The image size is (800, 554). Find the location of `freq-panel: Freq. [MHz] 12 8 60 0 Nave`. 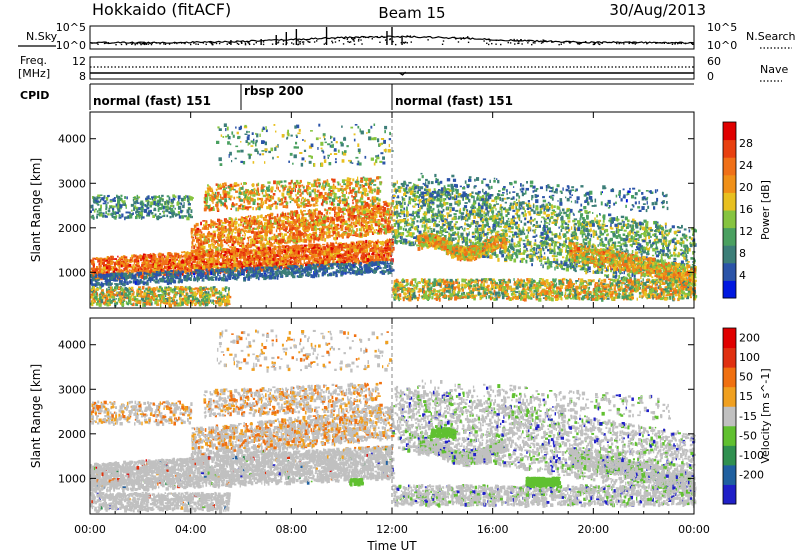

freq-panel: Freq. [MHz] 12 8 60 0 Nave is located at coordinates (403, 68).